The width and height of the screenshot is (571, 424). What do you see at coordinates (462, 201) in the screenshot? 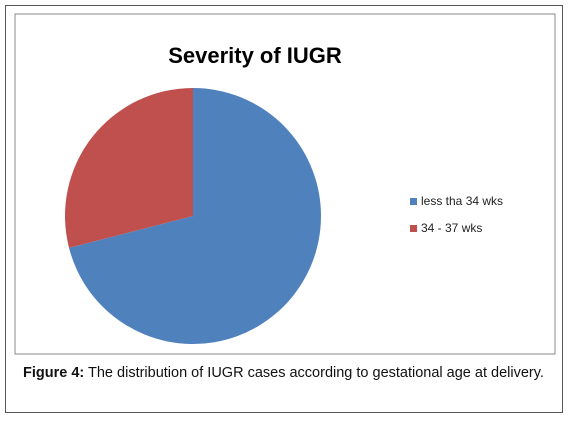
I see `legend-label: less tha 34 wks` at bounding box center [462, 201].